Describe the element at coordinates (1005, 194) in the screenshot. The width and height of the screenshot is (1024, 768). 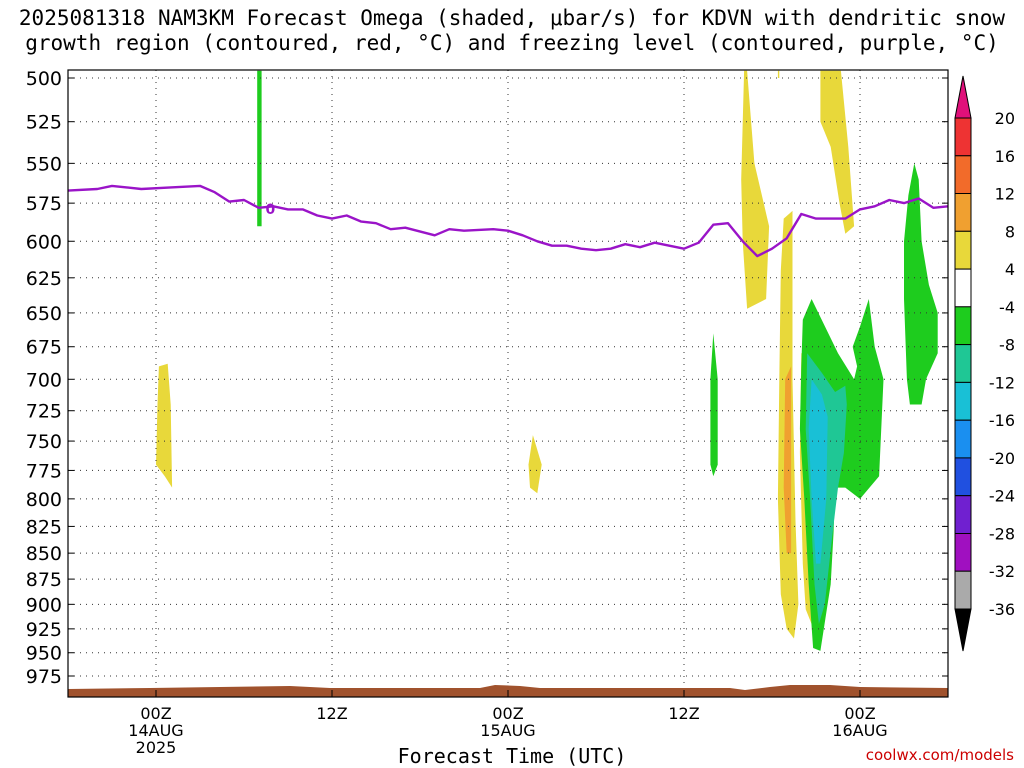
I see `colorbar-label-2: 12` at that location.